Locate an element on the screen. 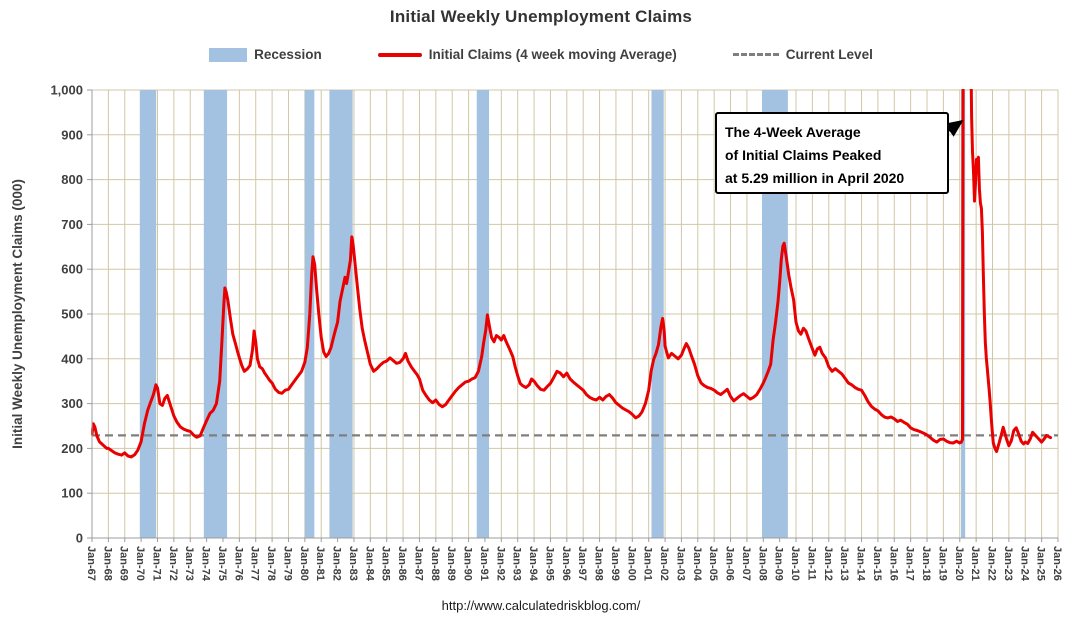 This screenshot has height=619, width=1082. svg-text: Jan-24 is located at coordinates (1024, 564).